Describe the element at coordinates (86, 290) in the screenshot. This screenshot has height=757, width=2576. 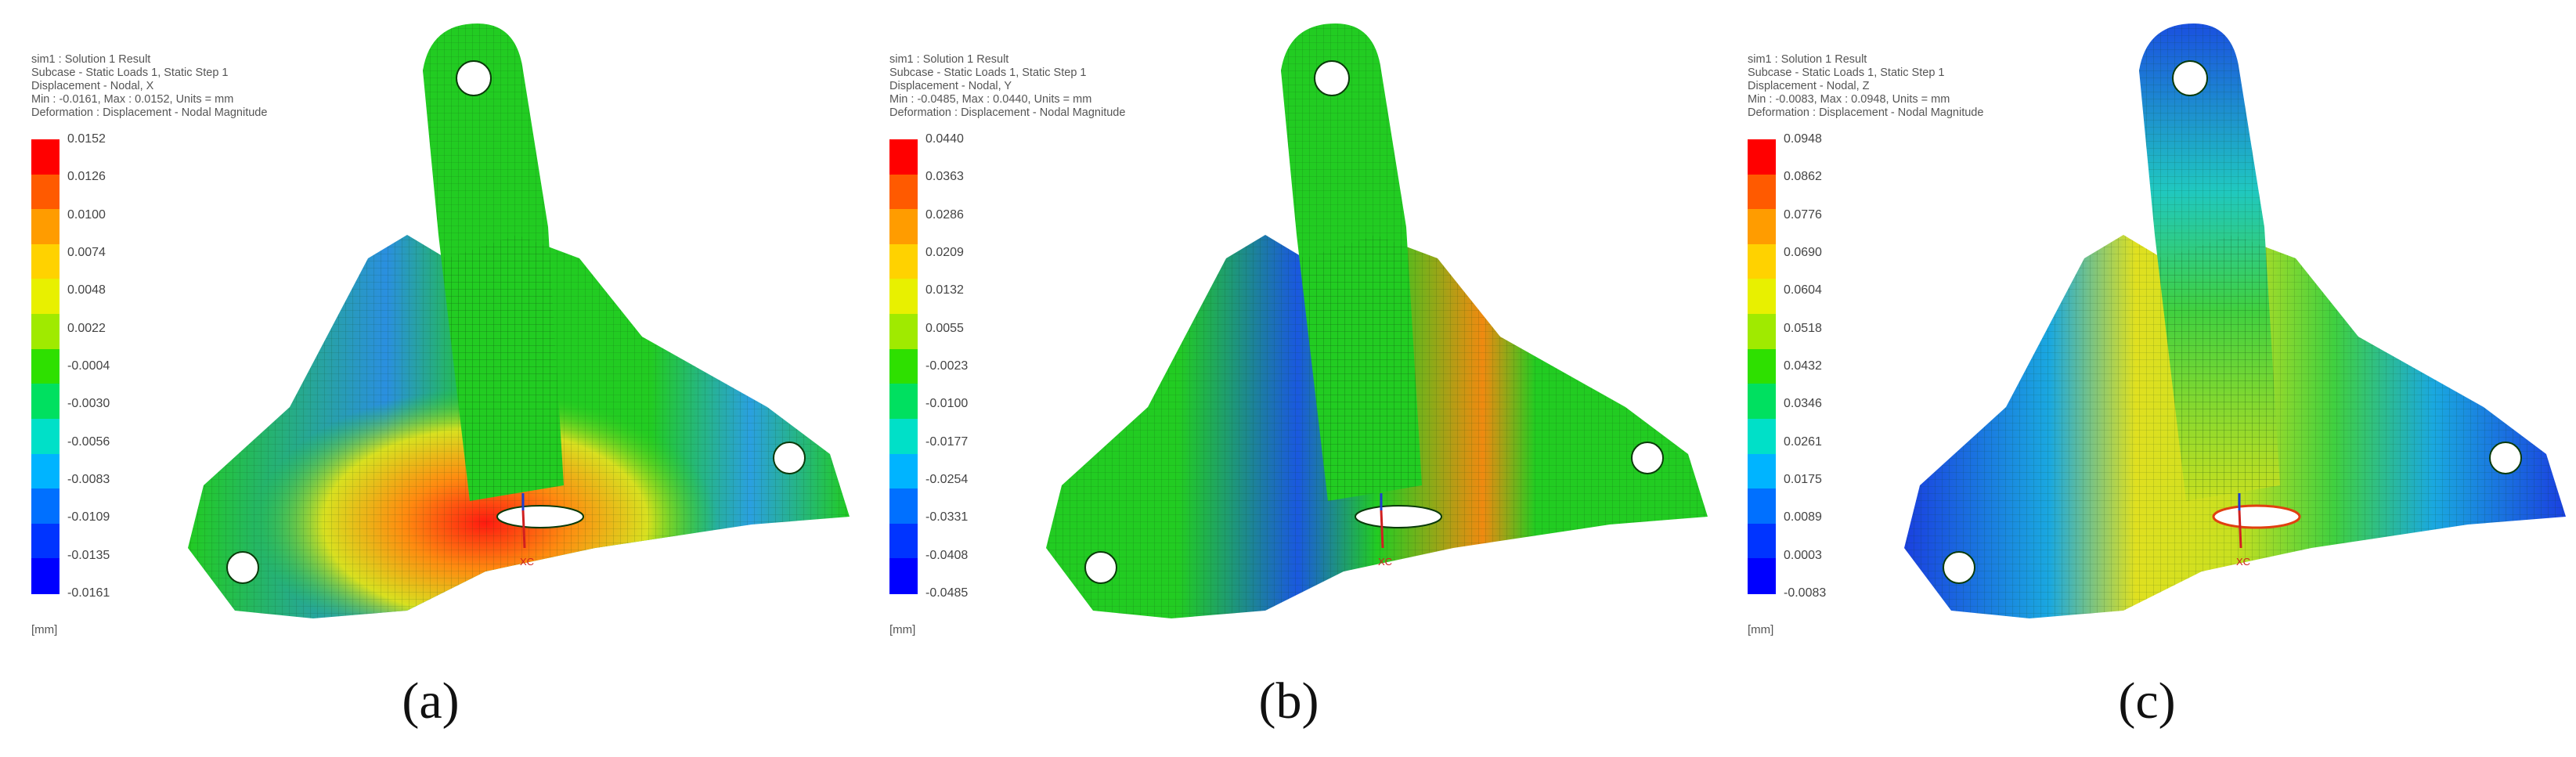
I see `legend-tick-label: 0.0048` at that location.